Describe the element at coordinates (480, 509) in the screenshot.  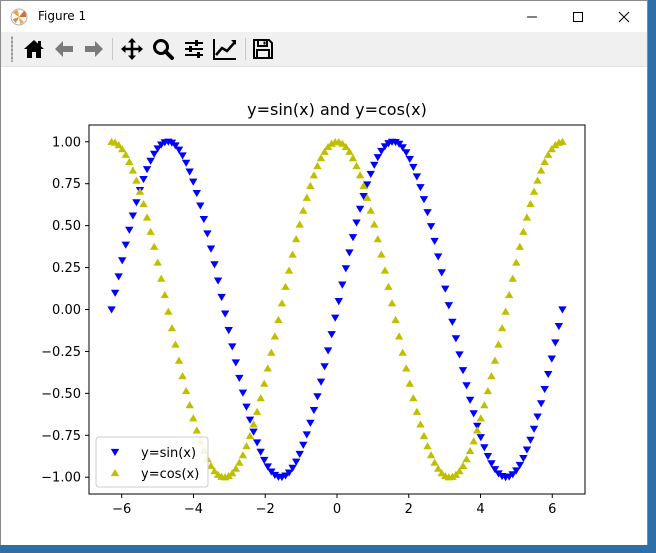
I see `x-tick-label: 4` at that location.